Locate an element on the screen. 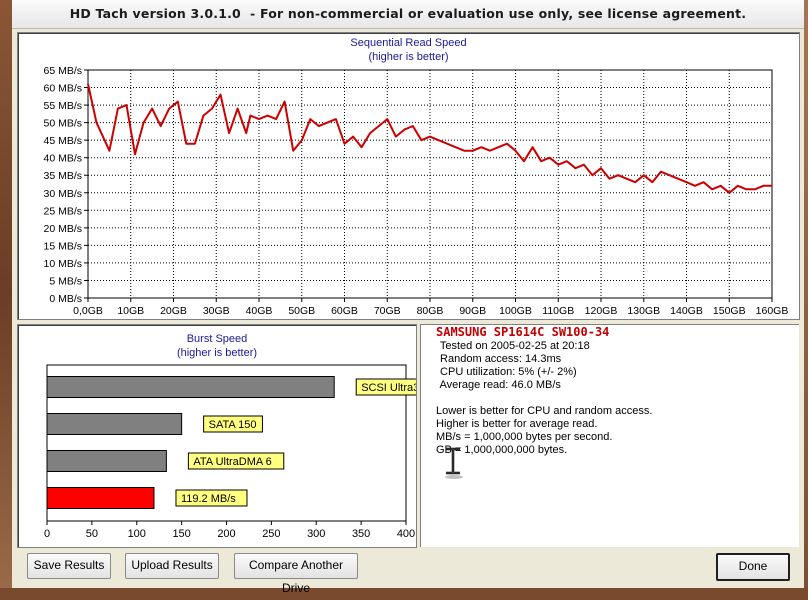 This screenshot has height=600, width=808. x-tick-label: 50 is located at coordinates (92, 534).